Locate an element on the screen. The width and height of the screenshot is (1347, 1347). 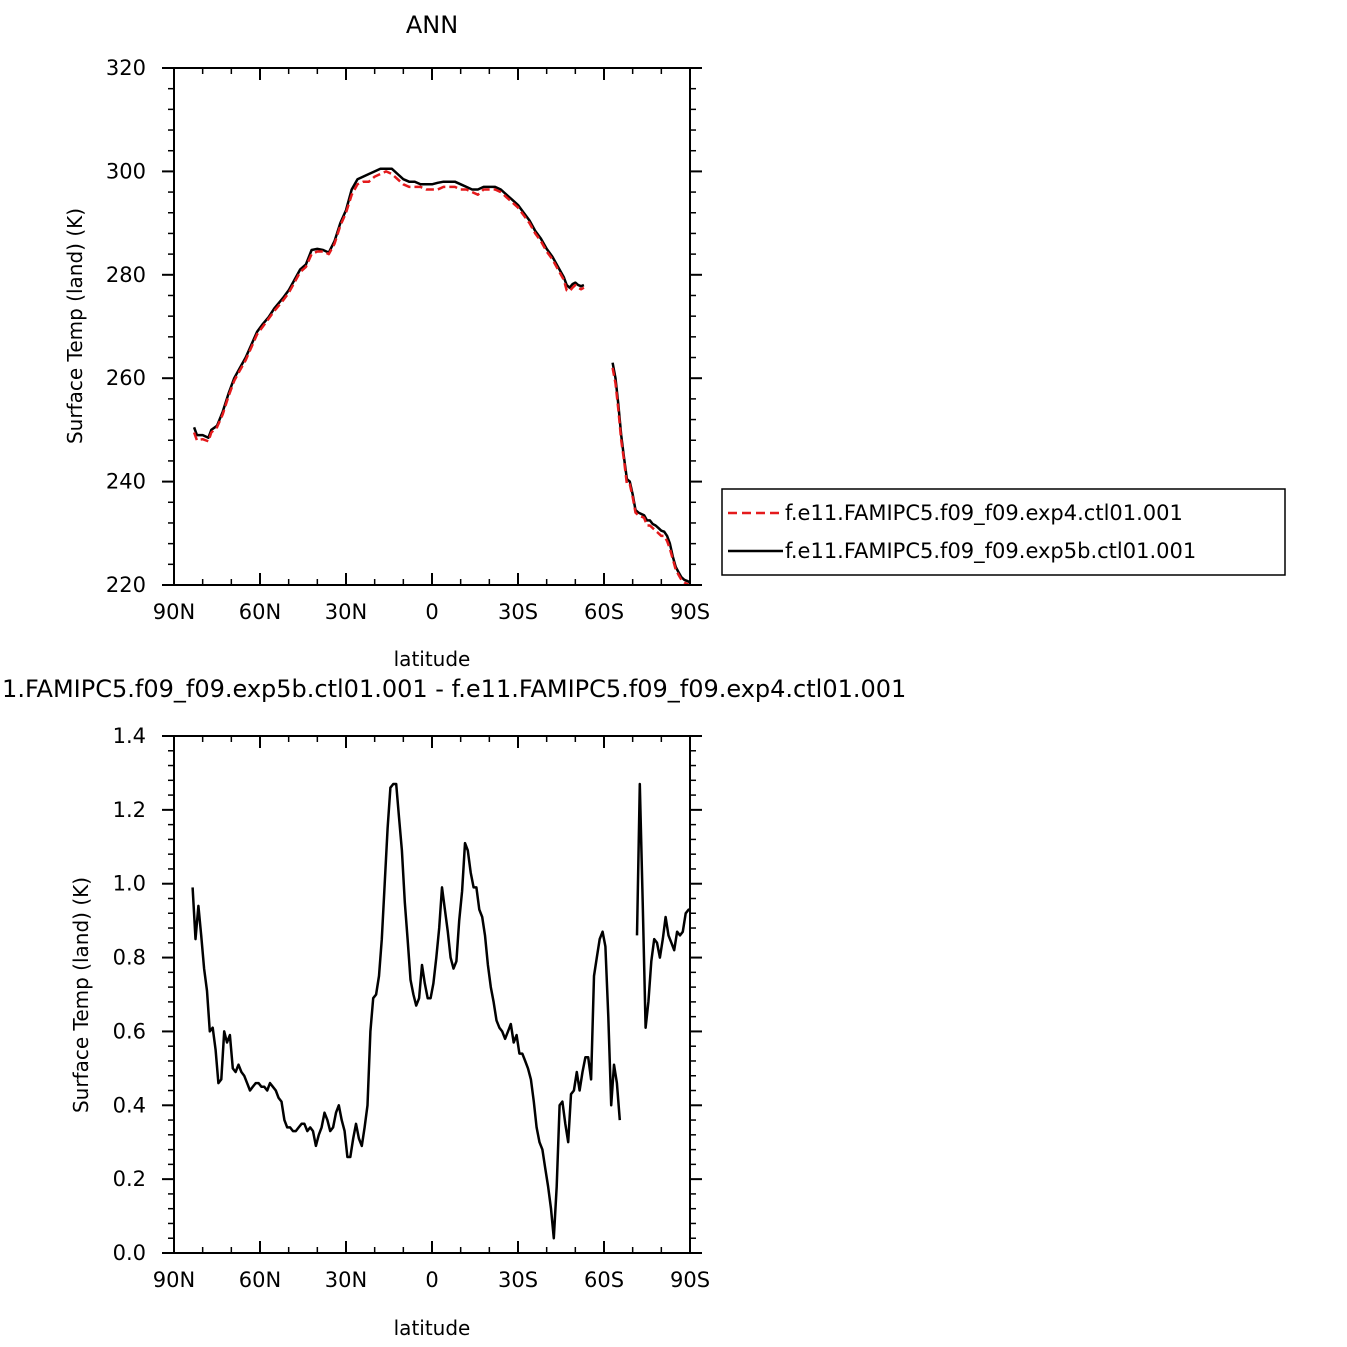
top-y-axis-title: Surface Temp (land) (K) is located at coordinates (75, 326).